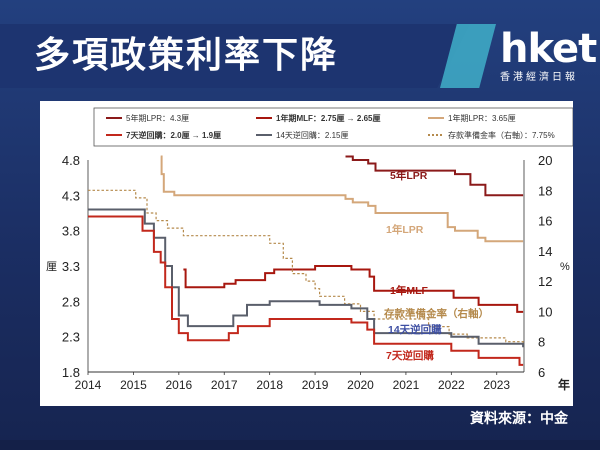 This screenshot has width=600, height=450. What do you see at coordinates (406, 385) in the screenshot?
I see `x-tick-label: 2021` at bounding box center [406, 385].